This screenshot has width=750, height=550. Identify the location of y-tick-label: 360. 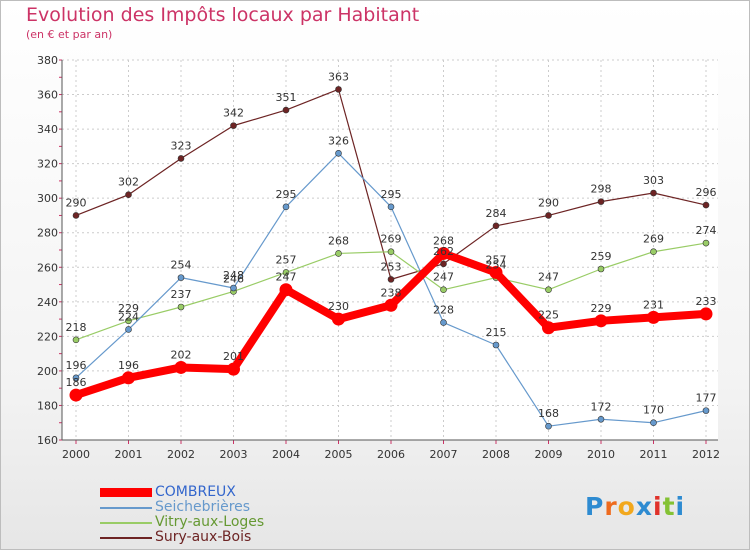
(47, 95).